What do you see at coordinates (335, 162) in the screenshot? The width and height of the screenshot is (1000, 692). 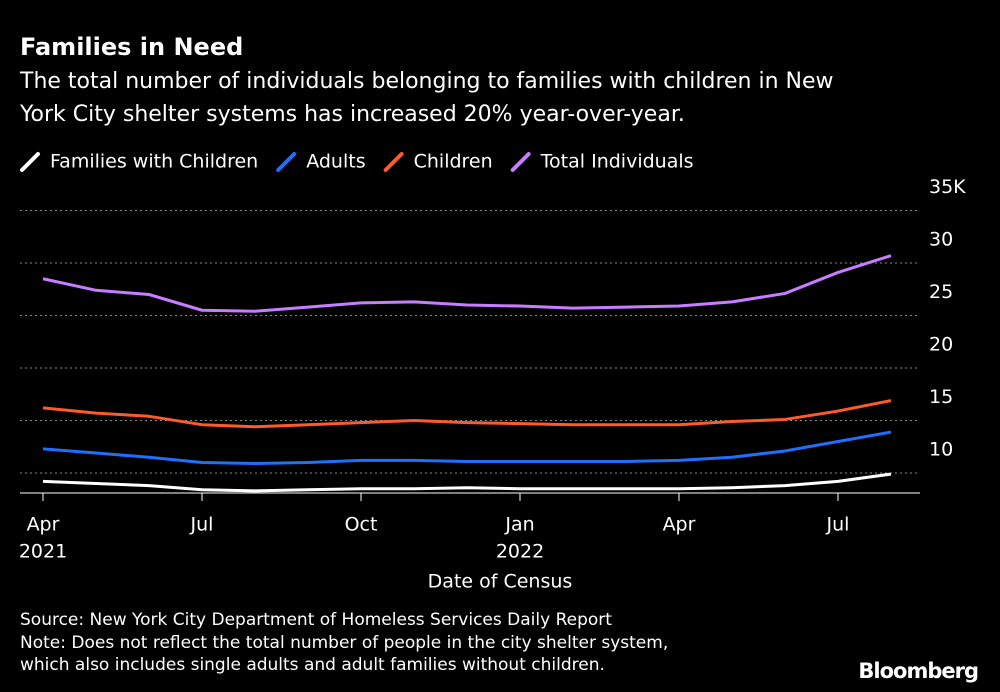 I see `legend-label: Adults` at bounding box center [335, 162].